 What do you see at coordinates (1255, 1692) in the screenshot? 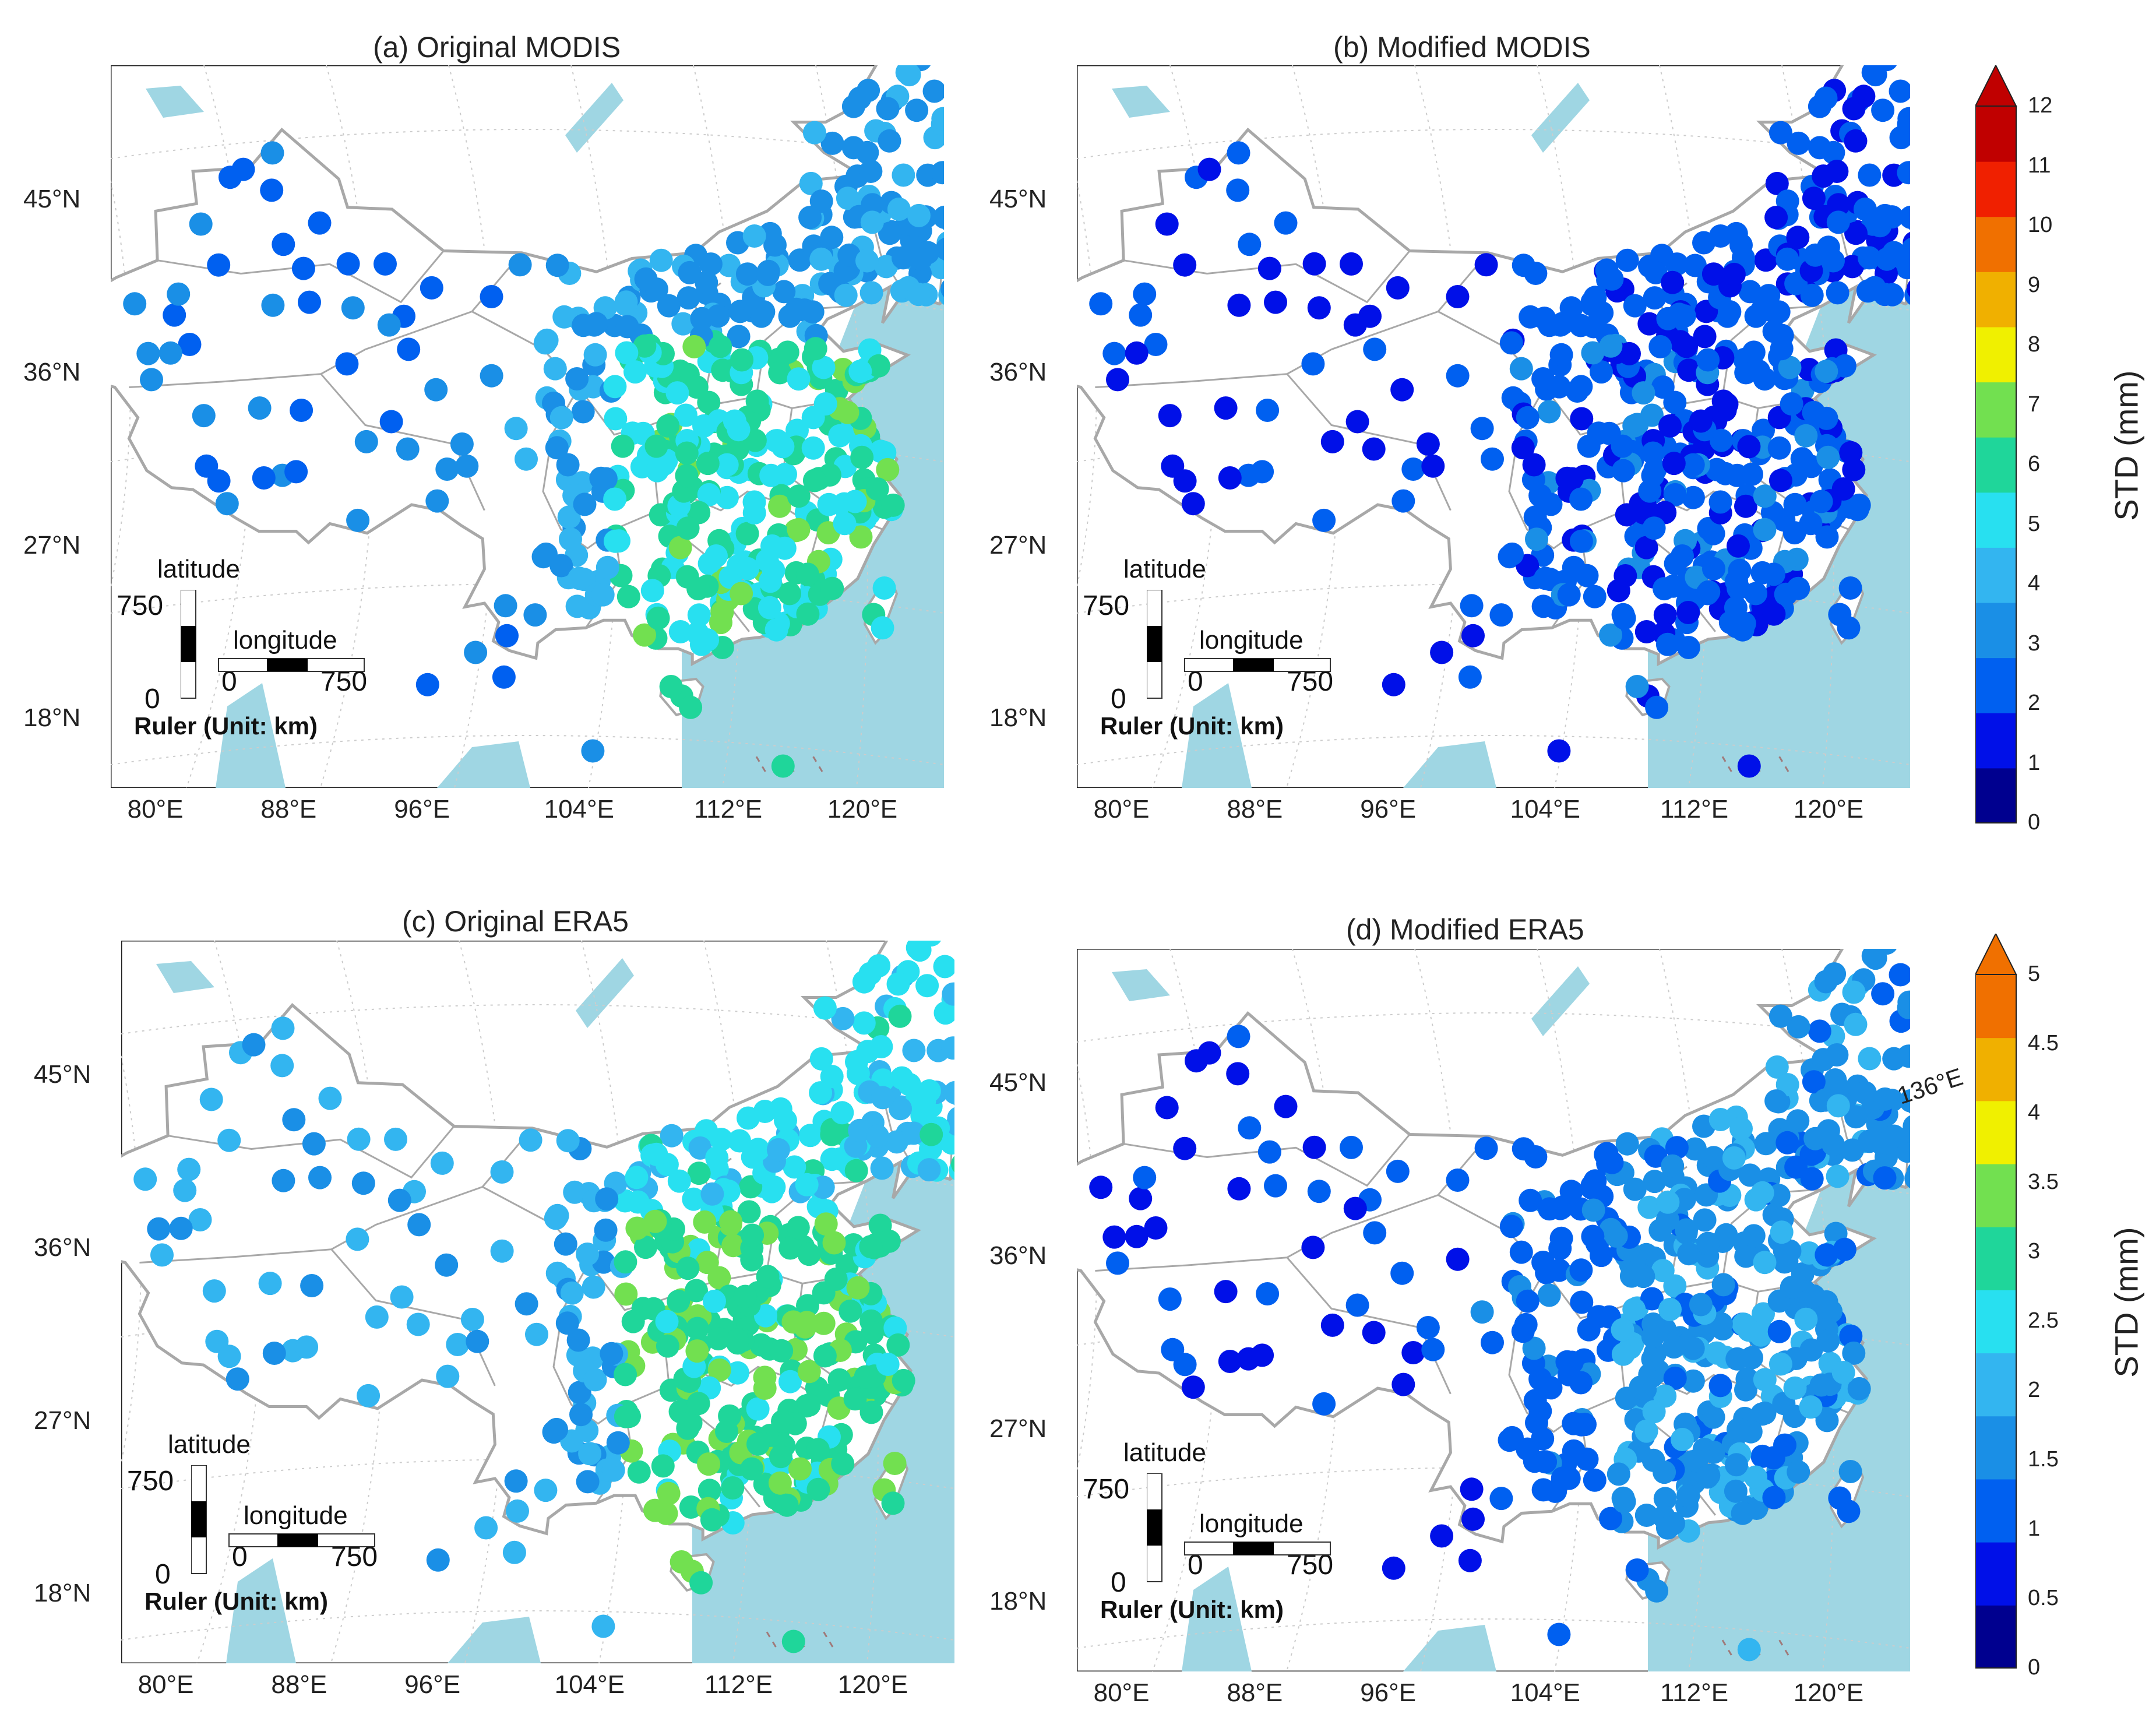
I see `longitude-label: 88°E` at bounding box center [1255, 1692].